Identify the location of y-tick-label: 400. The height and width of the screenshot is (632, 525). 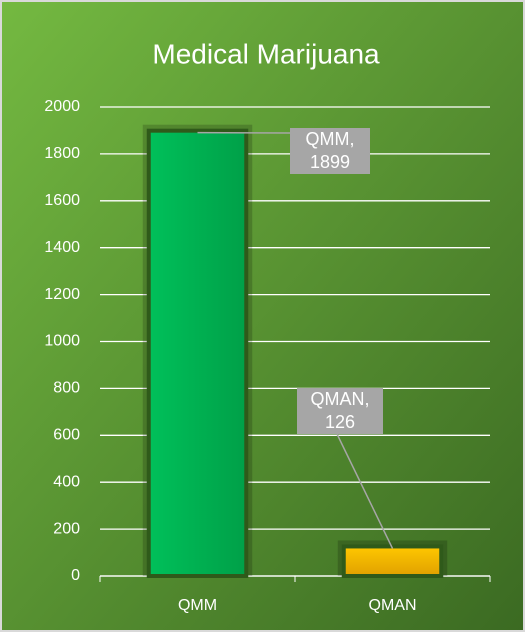
(66, 481).